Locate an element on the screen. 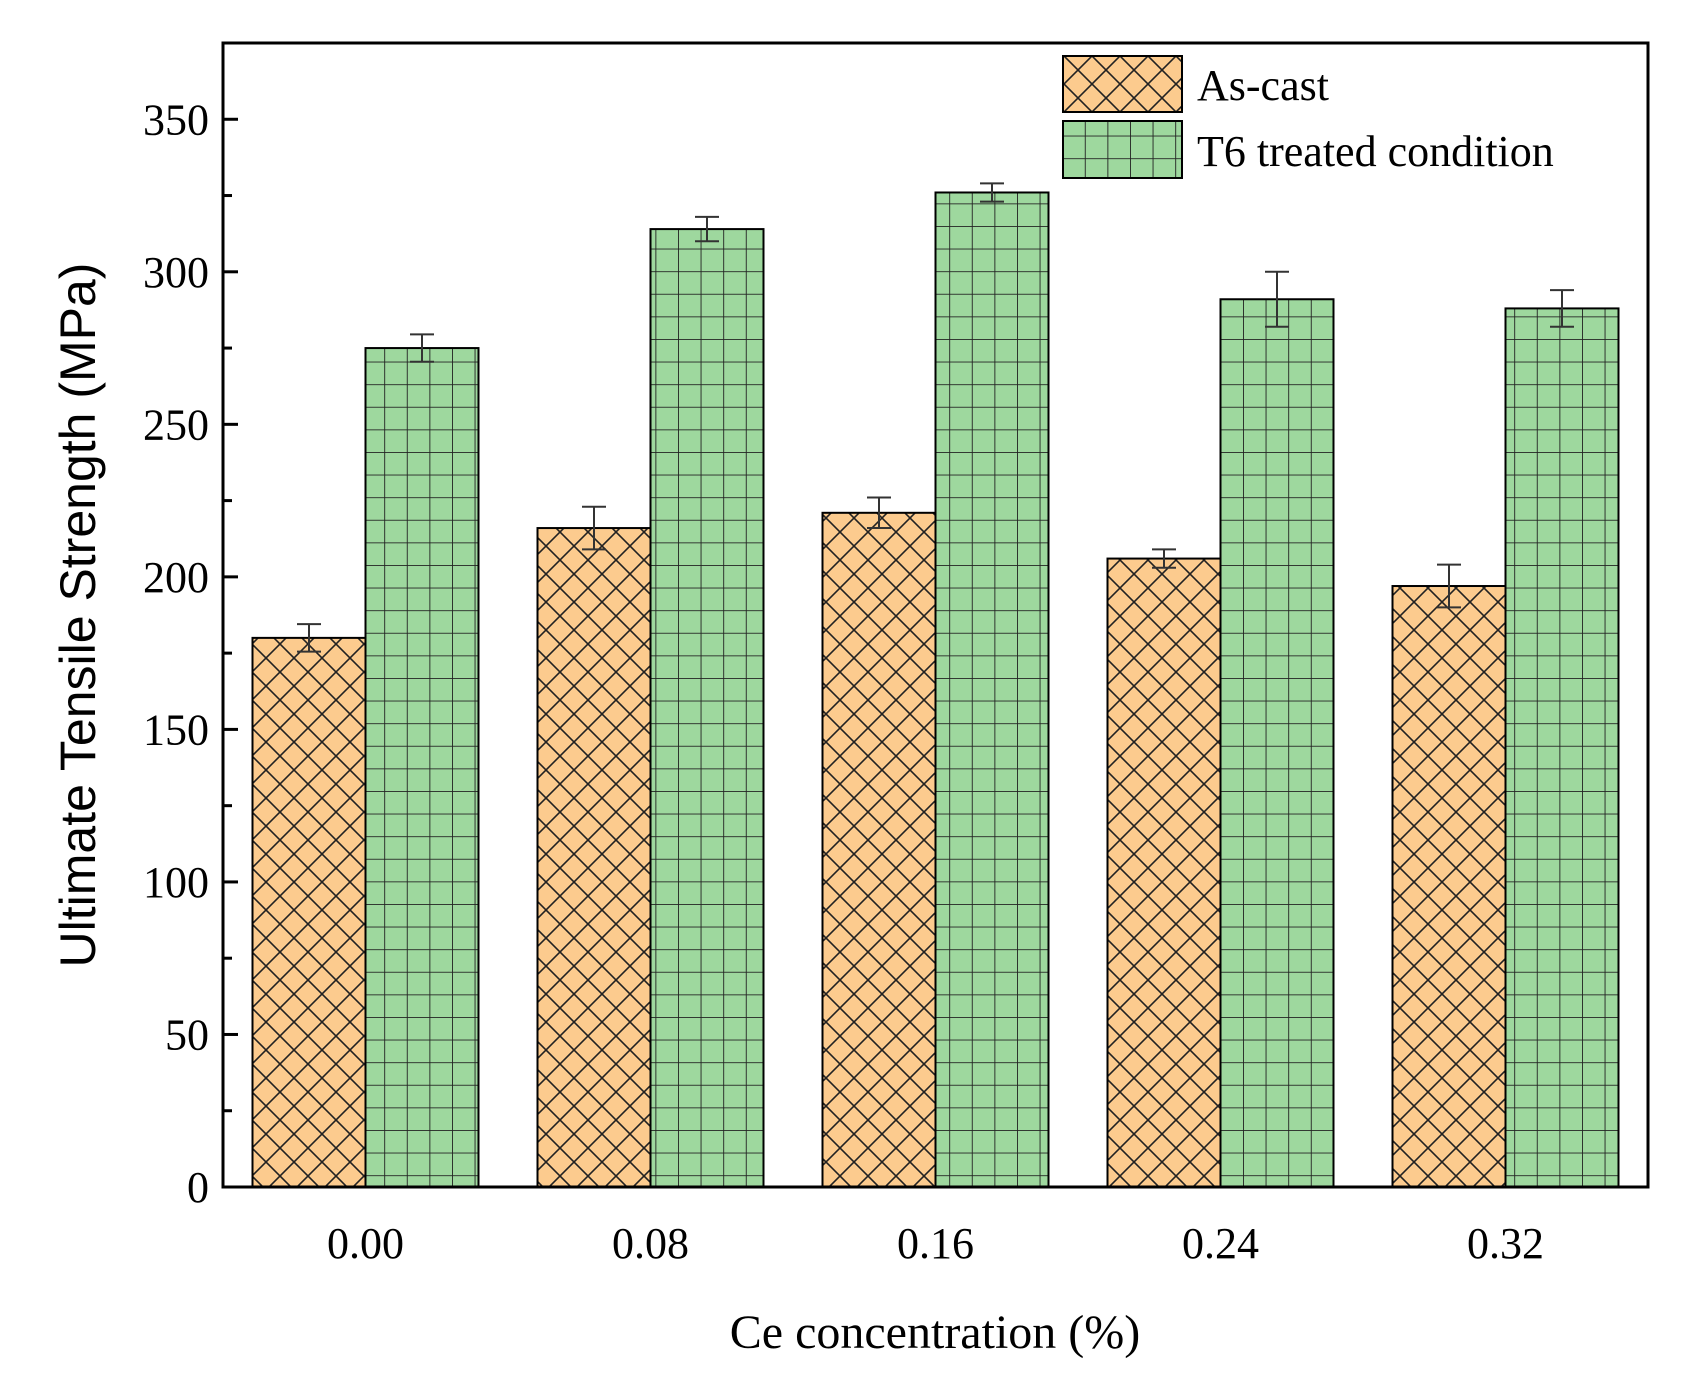 This screenshot has width=1683, height=1380. y-tick-label: 50 is located at coordinates (187, 1034).